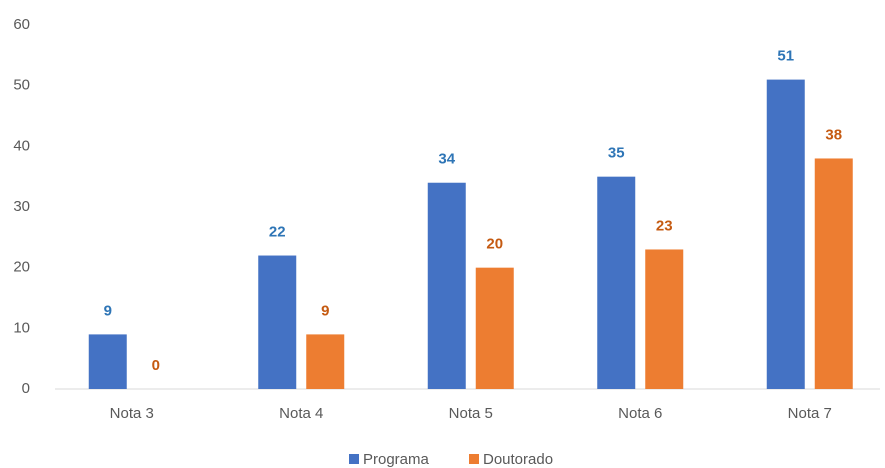 Image resolution: width=885 pixels, height=468 pixels. What do you see at coordinates (833, 134) in the screenshot?
I see `value-label: 38` at bounding box center [833, 134].